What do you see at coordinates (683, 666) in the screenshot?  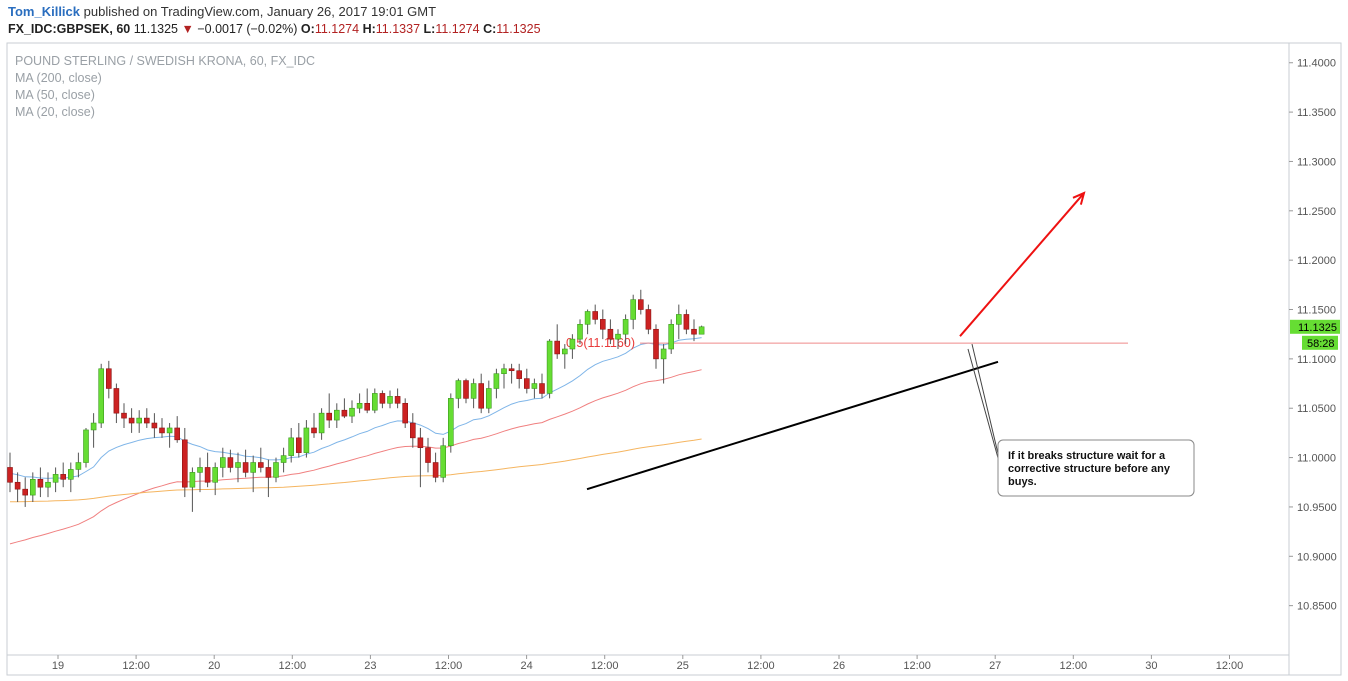 I see `time-tick-label: 25` at bounding box center [683, 666].